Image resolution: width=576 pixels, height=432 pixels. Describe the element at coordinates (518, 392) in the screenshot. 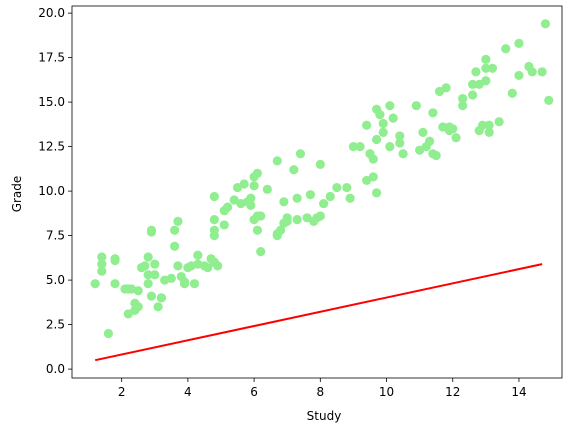

I see `x-tick-label: 14` at that location.